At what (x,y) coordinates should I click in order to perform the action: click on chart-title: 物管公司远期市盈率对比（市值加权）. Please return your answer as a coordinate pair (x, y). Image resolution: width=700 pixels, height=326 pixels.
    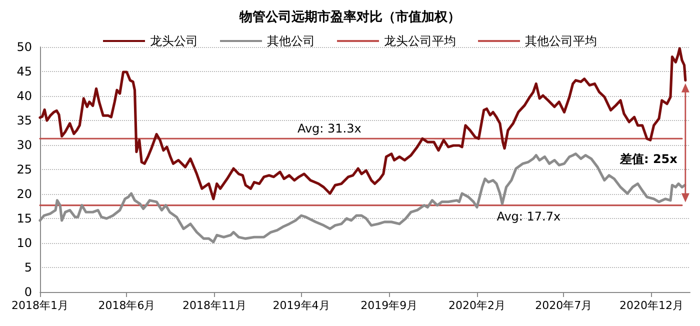
    Looking at the image, I should click on (349, 17).